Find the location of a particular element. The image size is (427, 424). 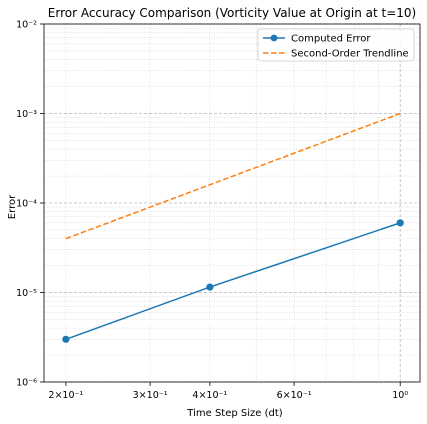

x-tick-label: 4×10⁻¹ is located at coordinates (209, 395).